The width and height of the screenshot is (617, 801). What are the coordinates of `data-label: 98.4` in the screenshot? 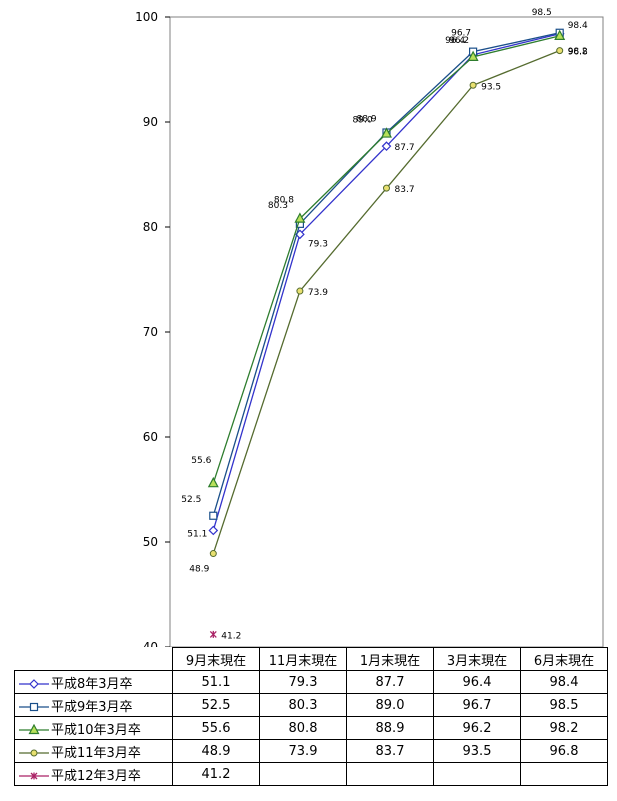 It's located at (578, 26).